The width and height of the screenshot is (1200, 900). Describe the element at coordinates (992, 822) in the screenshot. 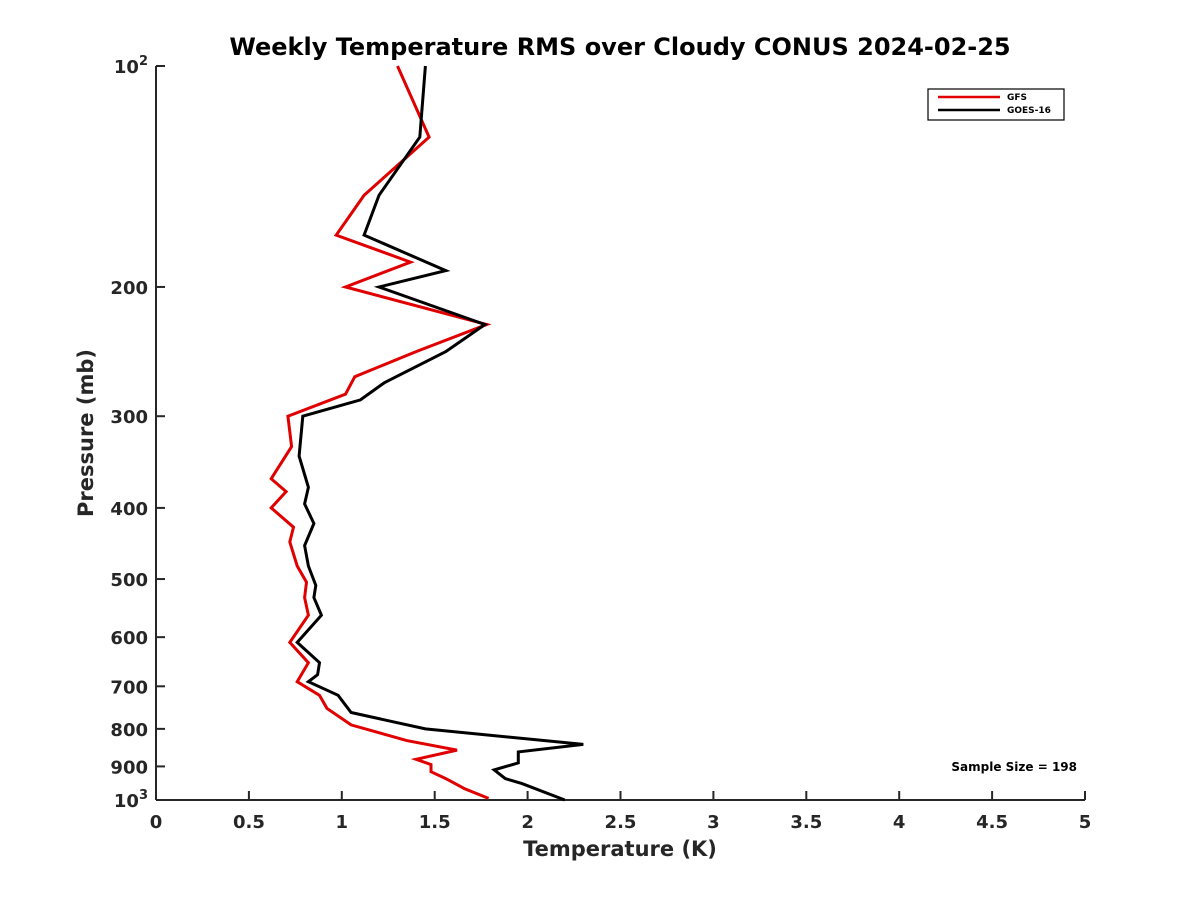

I see `x-tick-label: 4.5` at that location.